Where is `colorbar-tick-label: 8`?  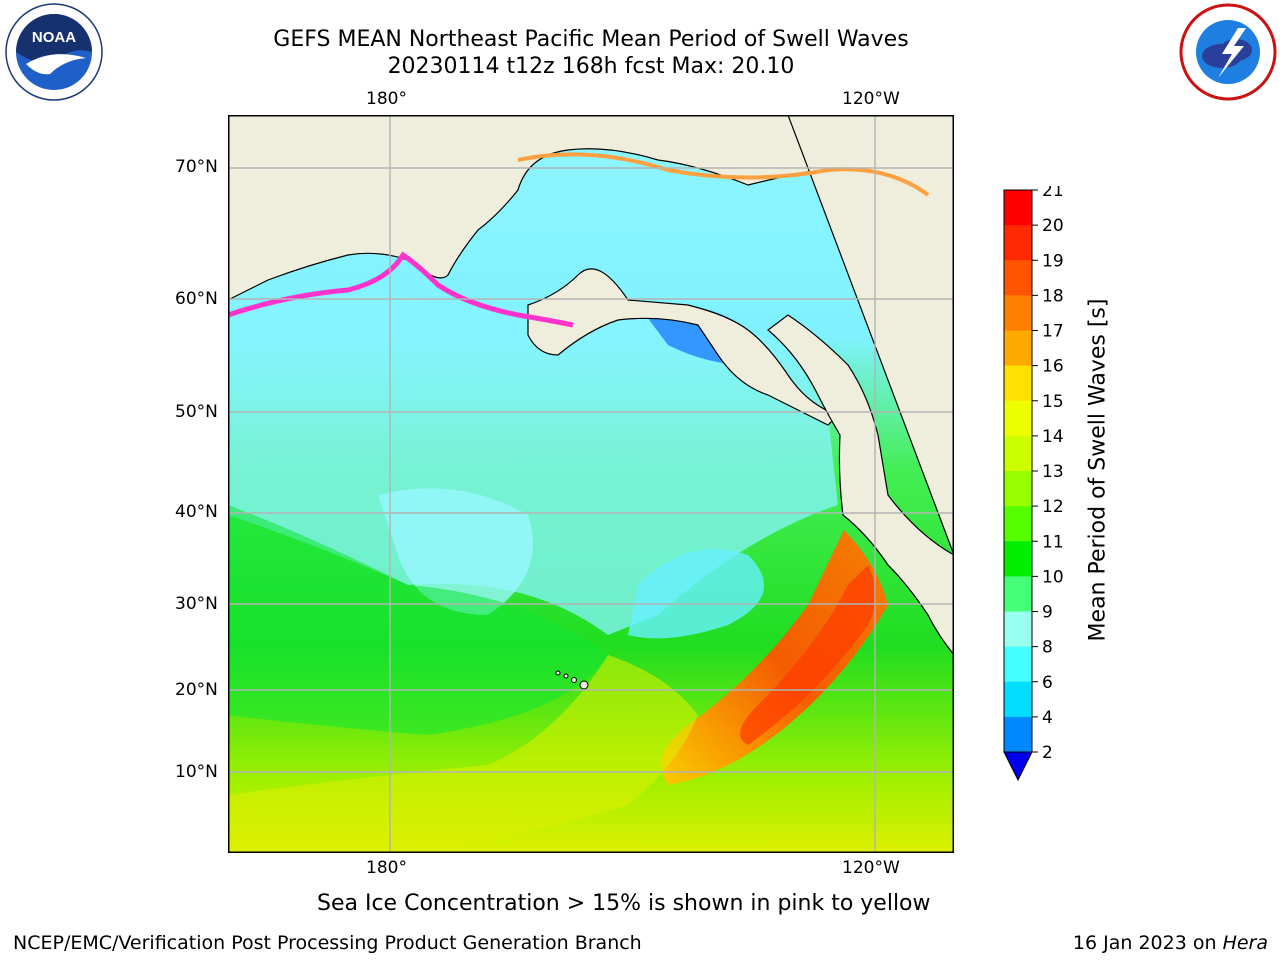
colorbar-tick-label: 8 is located at coordinates (1047, 648).